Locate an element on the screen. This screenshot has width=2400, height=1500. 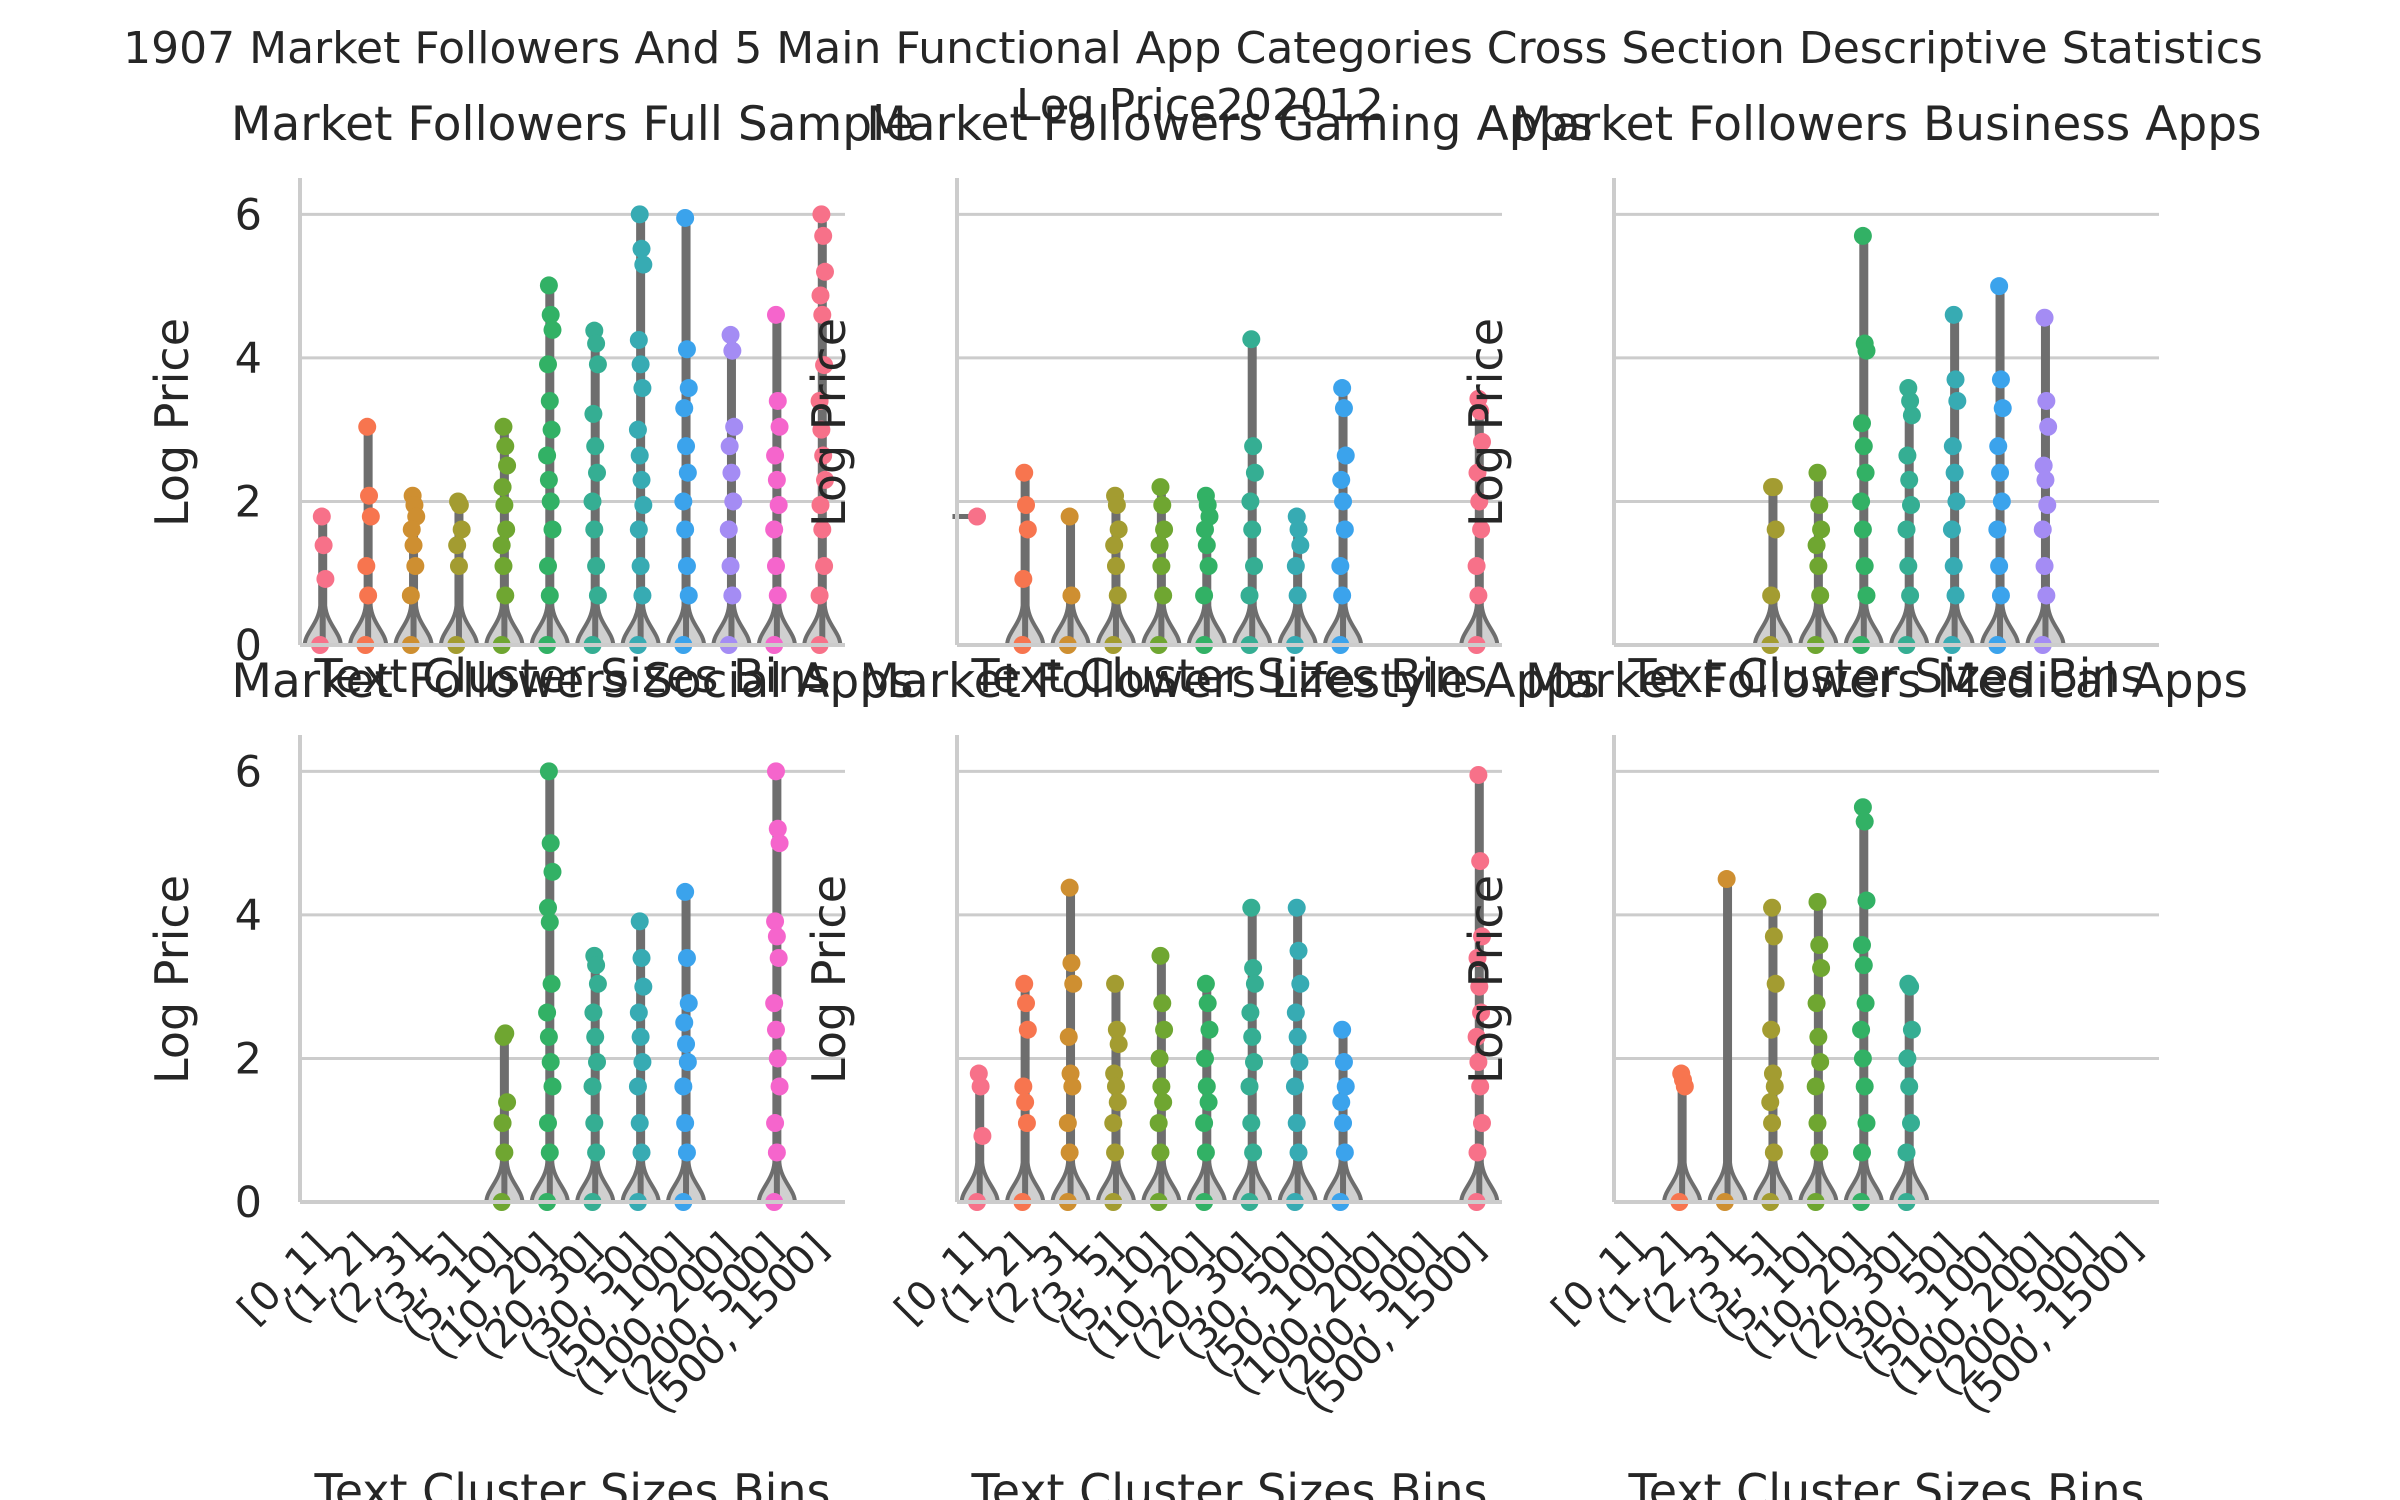
x-axis-label: Text Cluster Sizes Bins is located at coordinates (1228, 676).